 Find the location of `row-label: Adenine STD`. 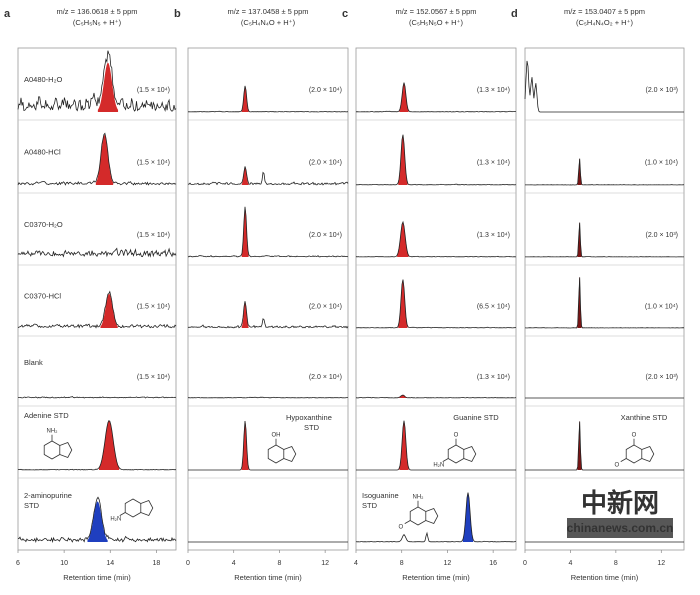

row-label: Adenine STD is located at coordinates (46, 415).